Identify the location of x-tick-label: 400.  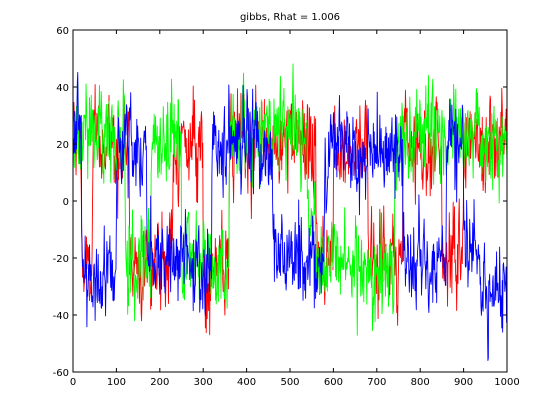
(246, 382).